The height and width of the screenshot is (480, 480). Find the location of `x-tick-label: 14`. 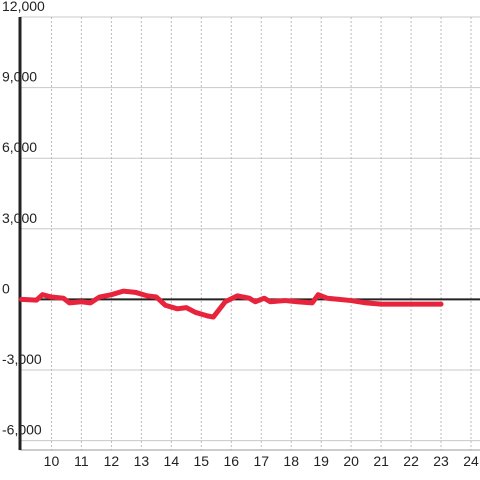

x-tick-label: 14 is located at coordinates (172, 461).